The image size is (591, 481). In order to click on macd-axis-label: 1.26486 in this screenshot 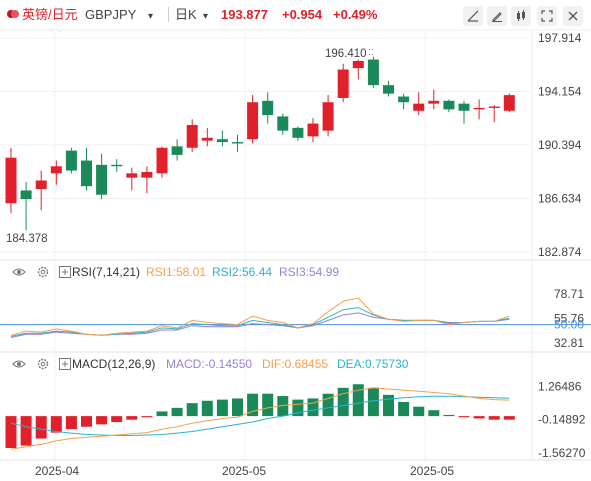, I will do `click(560, 386)`.